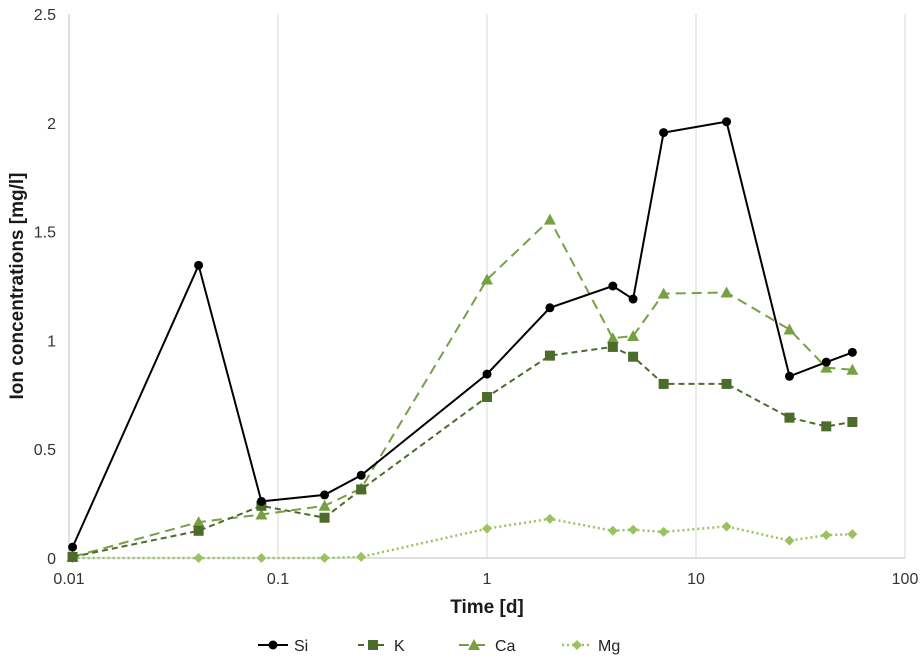  I want to click on legend-label-ca: Ca, so click(505, 646).